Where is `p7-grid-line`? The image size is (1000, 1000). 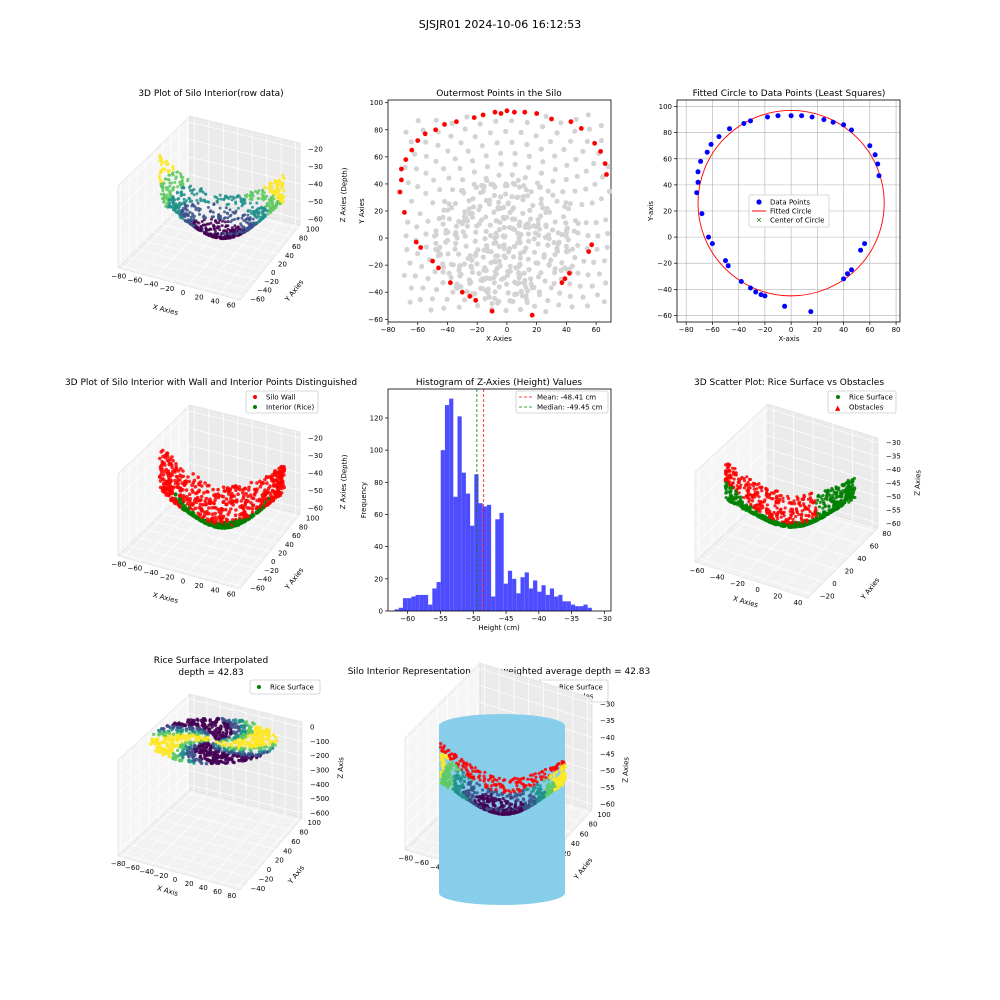 p7-grid-line is located at coordinates (190, 861).